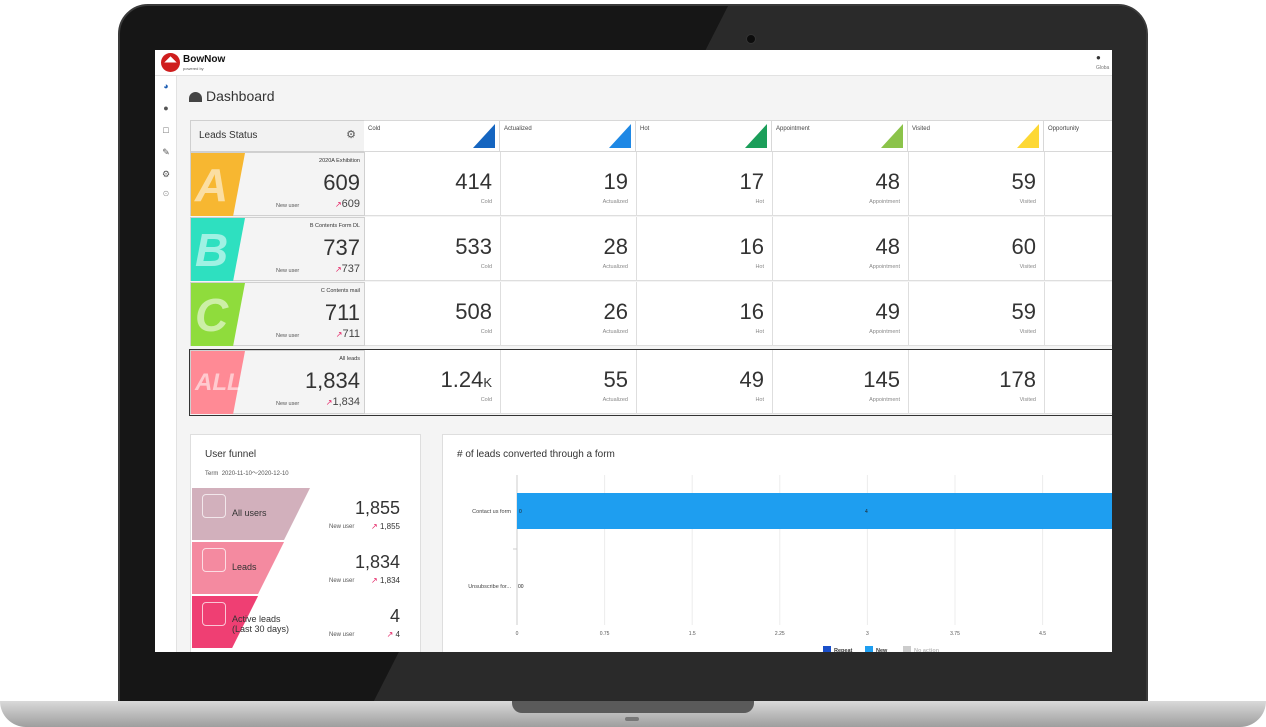 The height and width of the screenshot is (727, 1266). I want to click on status-count-value: 533, so click(473, 246).